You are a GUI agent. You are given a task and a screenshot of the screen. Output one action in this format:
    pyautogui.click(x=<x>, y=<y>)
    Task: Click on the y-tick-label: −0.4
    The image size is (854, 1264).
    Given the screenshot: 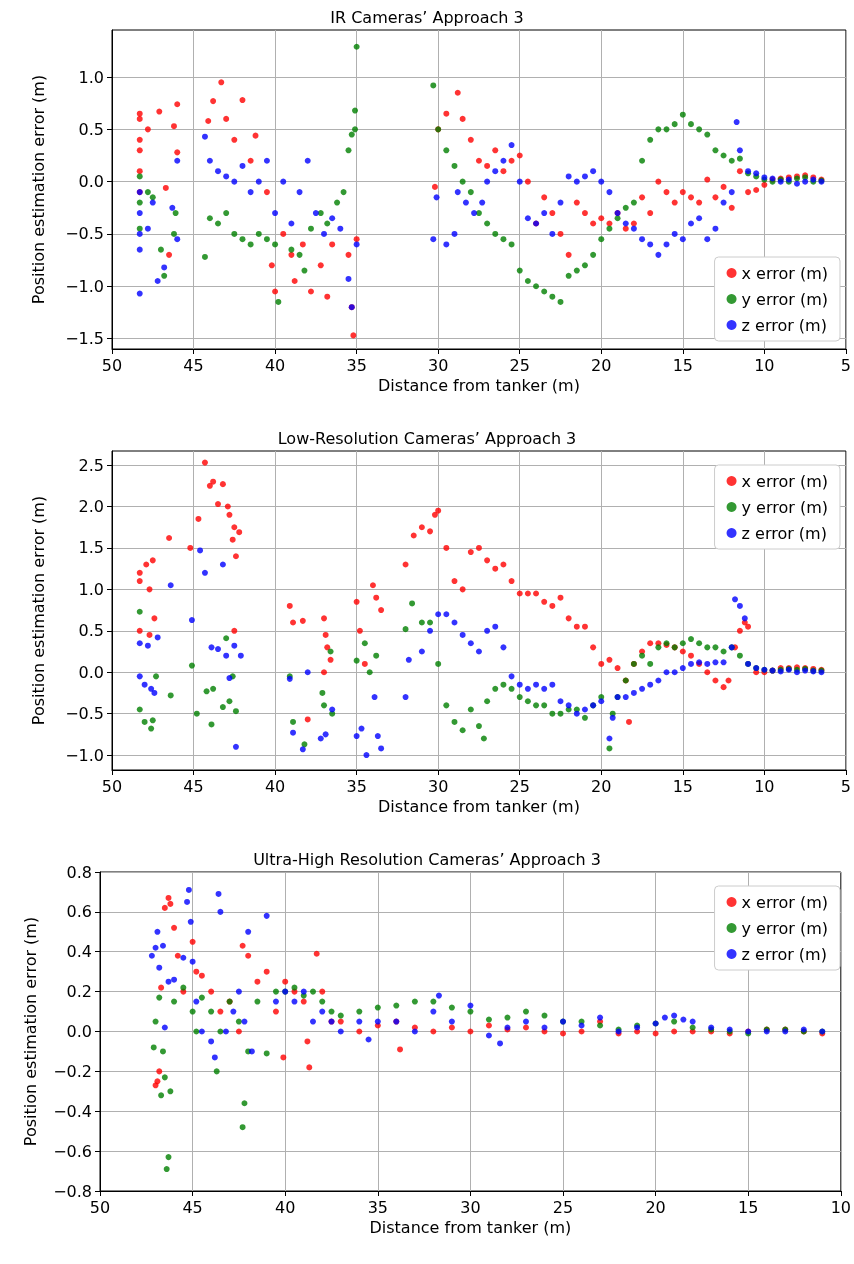 What is the action you would take?
    pyautogui.click(x=72, y=1111)
    